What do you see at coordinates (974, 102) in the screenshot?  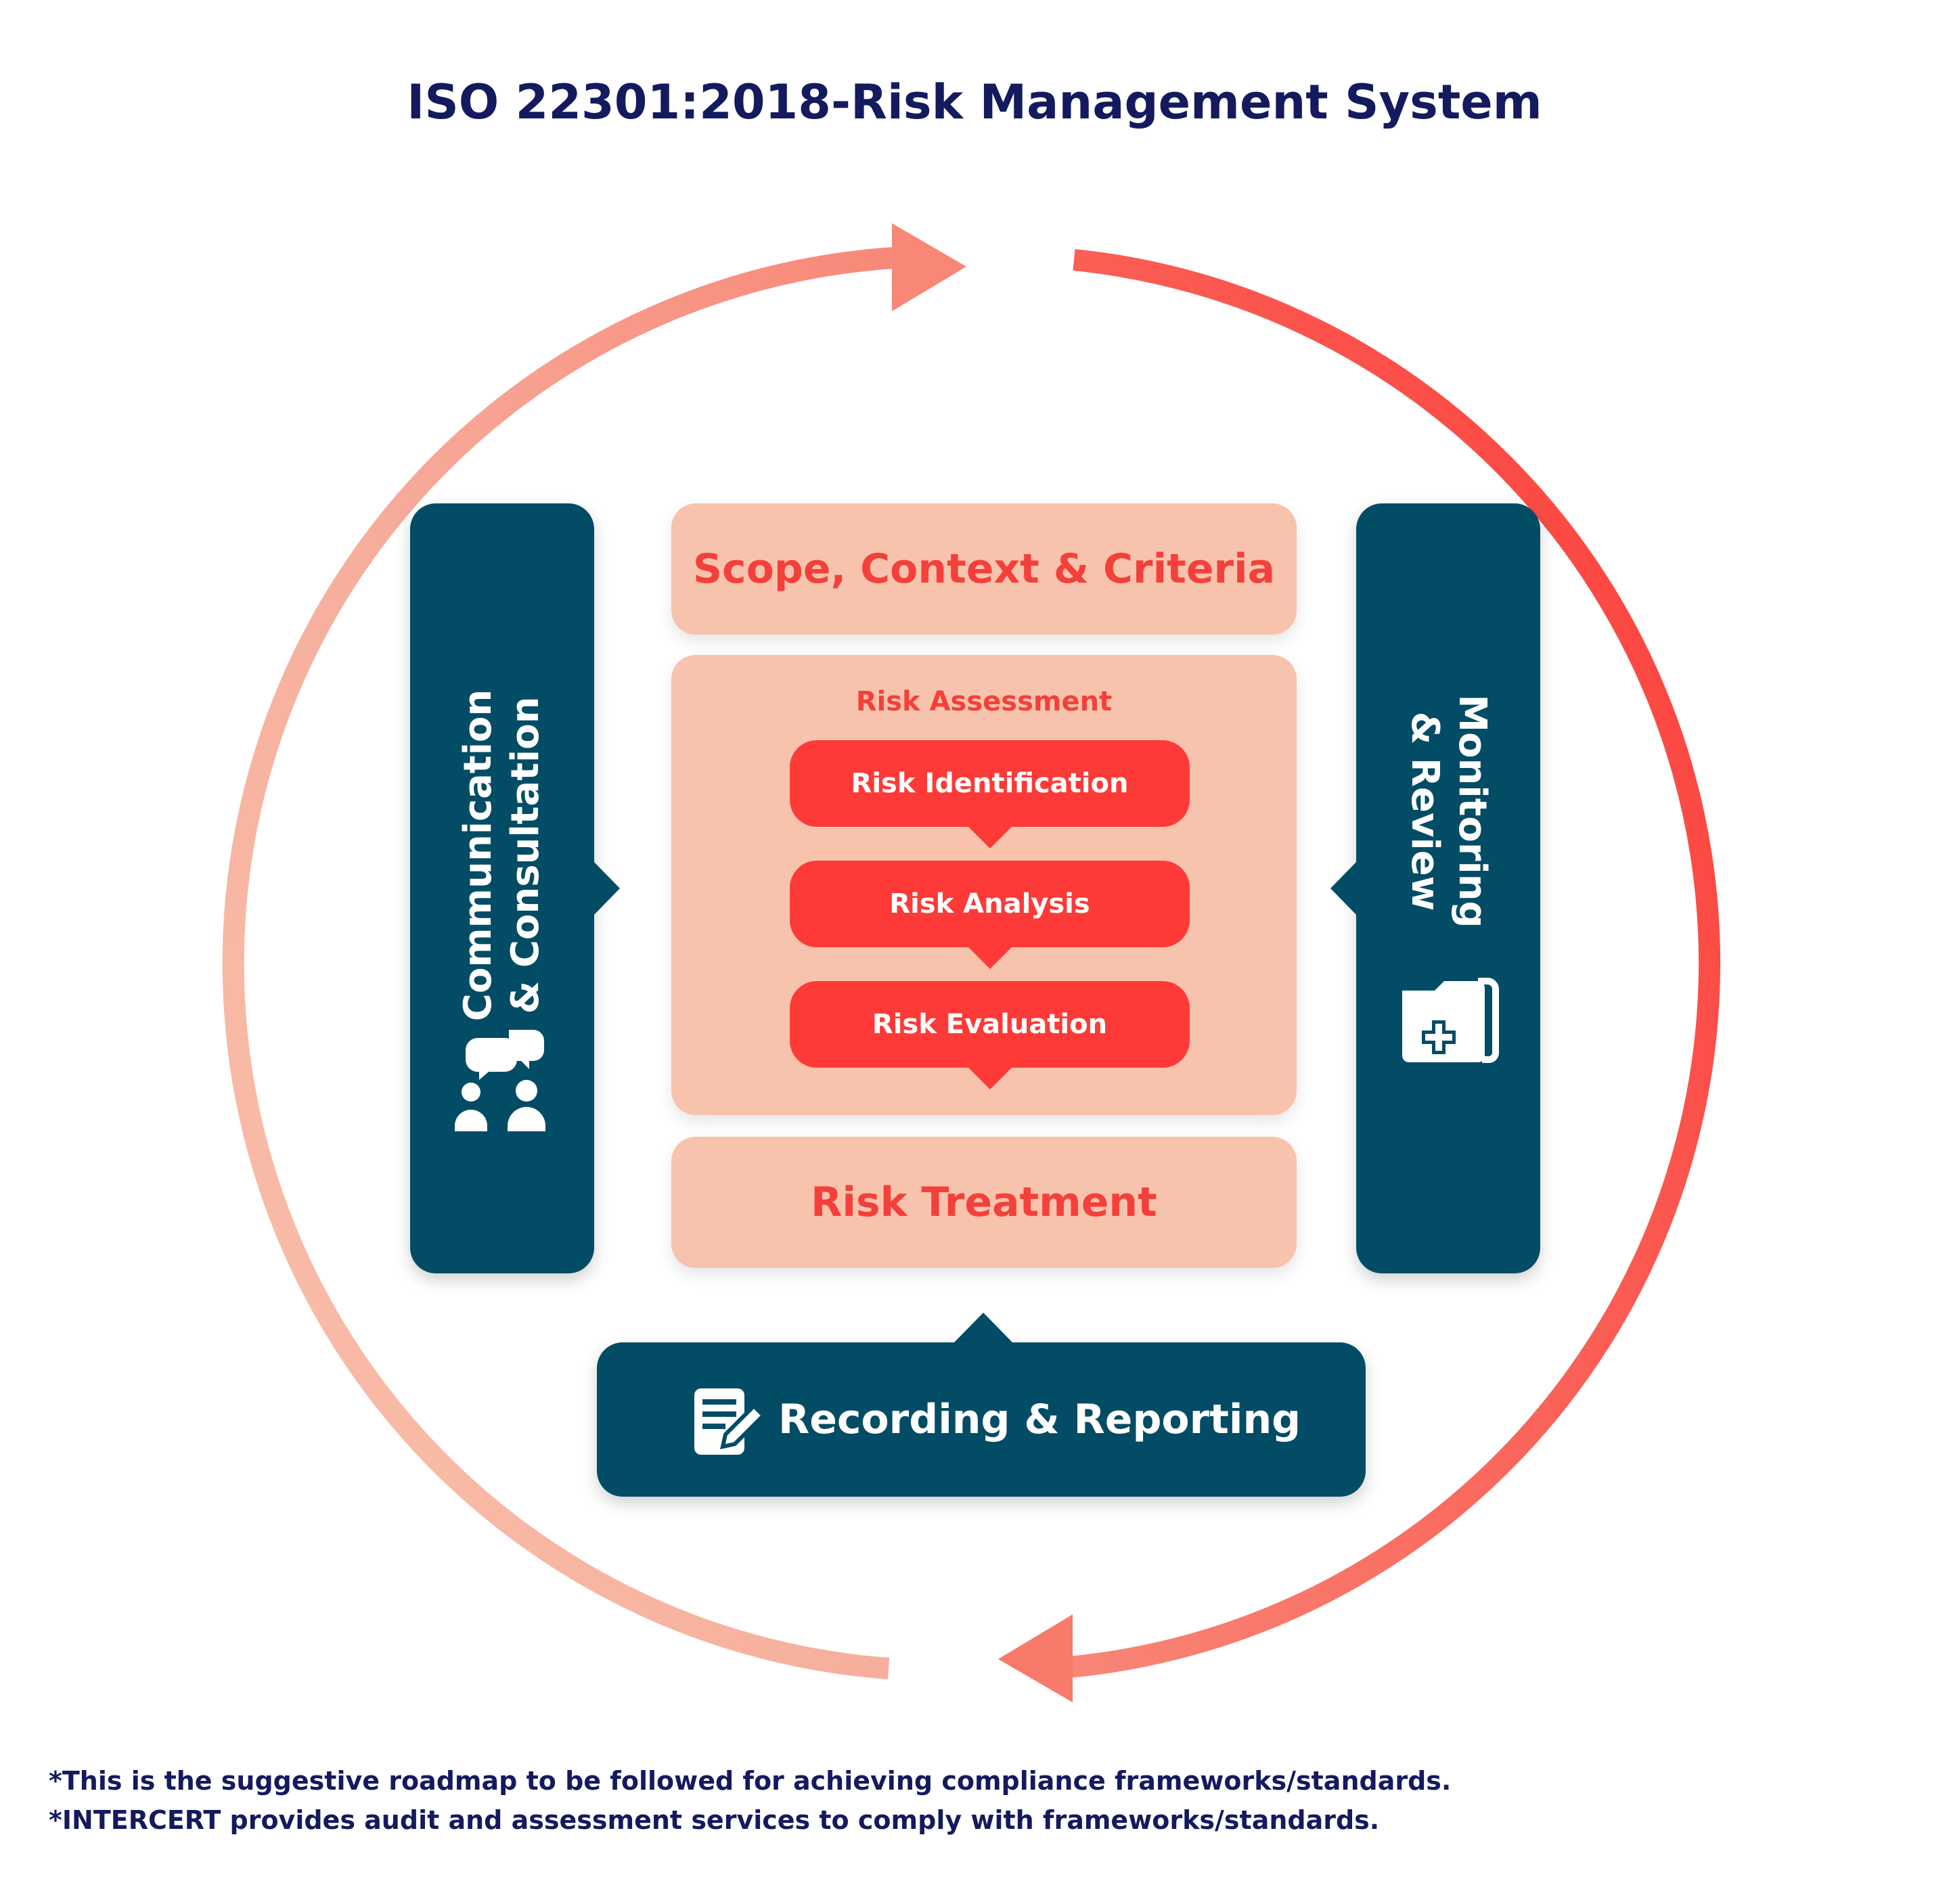 I see `page-title: ISO 22301:2018-Risk Management System` at bounding box center [974, 102].